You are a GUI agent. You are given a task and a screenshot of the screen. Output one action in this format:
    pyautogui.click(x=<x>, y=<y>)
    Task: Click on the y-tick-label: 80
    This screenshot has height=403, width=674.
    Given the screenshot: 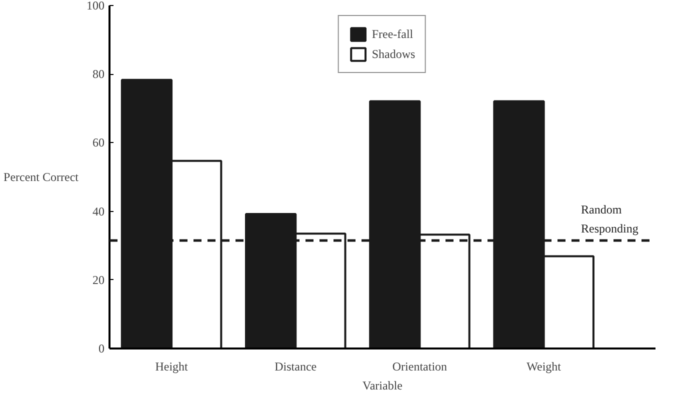 What is the action you would take?
    pyautogui.click(x=98, y=74)
    